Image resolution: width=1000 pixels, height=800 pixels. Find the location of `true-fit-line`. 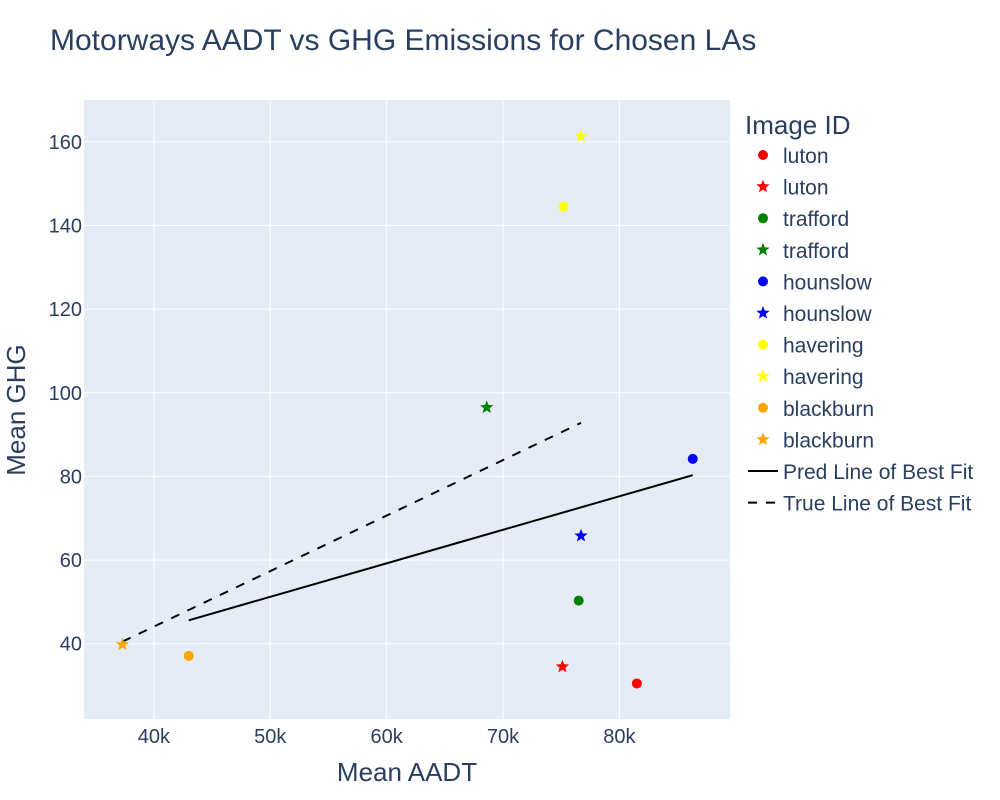

true-fit-line is located at coordinates (351, 532).